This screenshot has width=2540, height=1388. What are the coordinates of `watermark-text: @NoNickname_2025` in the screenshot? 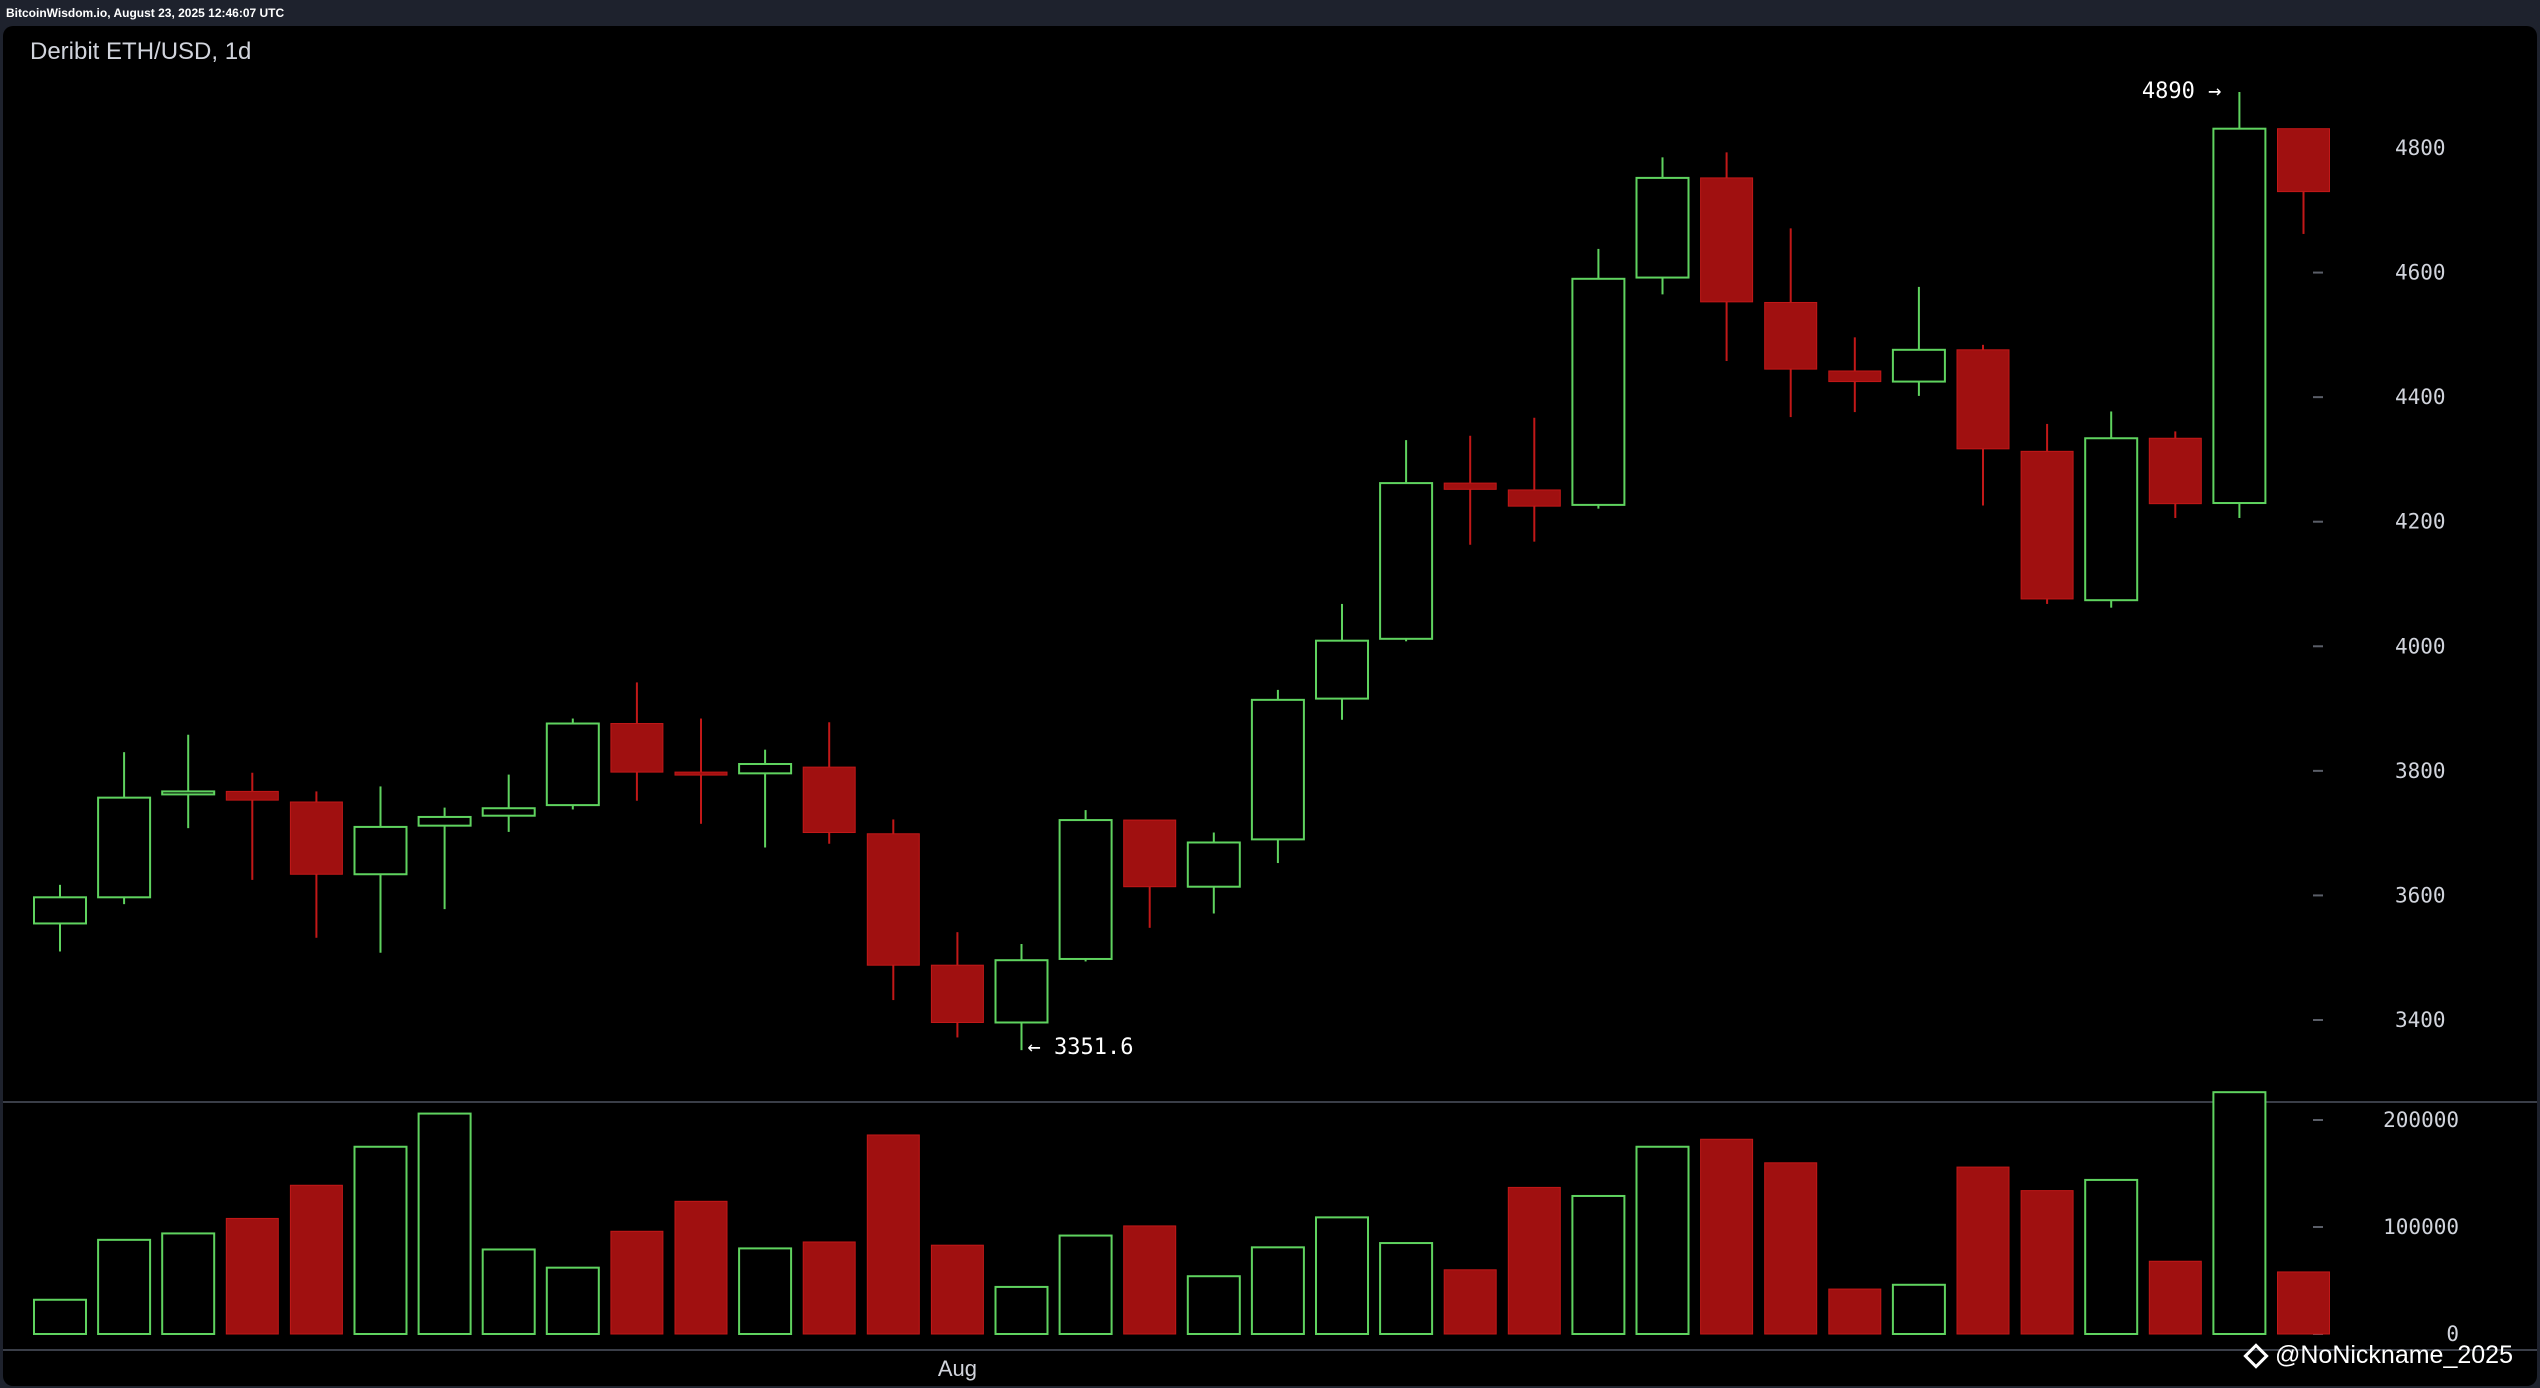 It's located at (2393, 1355).